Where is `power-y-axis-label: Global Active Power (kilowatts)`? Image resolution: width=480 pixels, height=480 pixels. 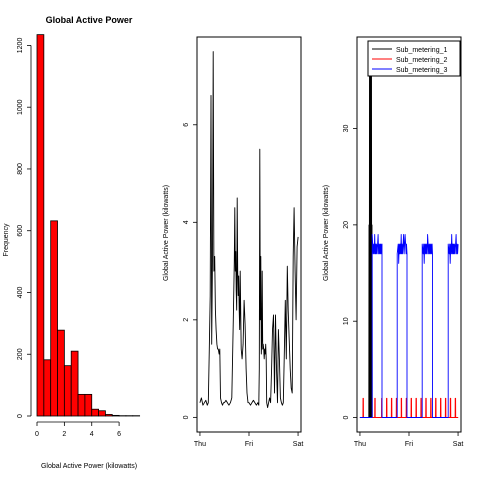 power-y-axis-label: Global Active Power (kilowatts) is located at coordinates (166, 233).